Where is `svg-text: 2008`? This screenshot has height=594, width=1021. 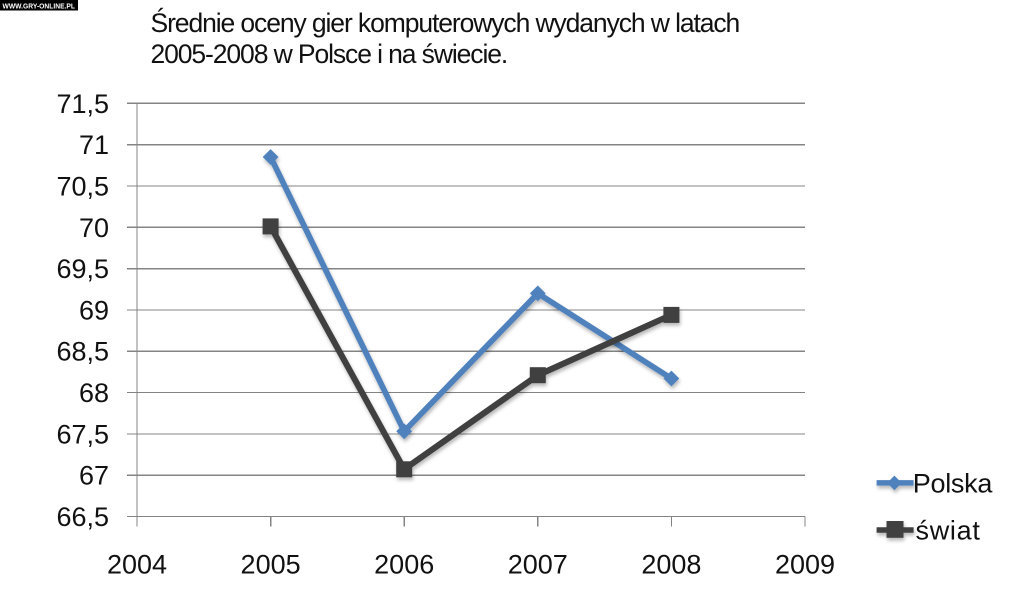 svg-text: 2008 is located at coordinates (671, 565).